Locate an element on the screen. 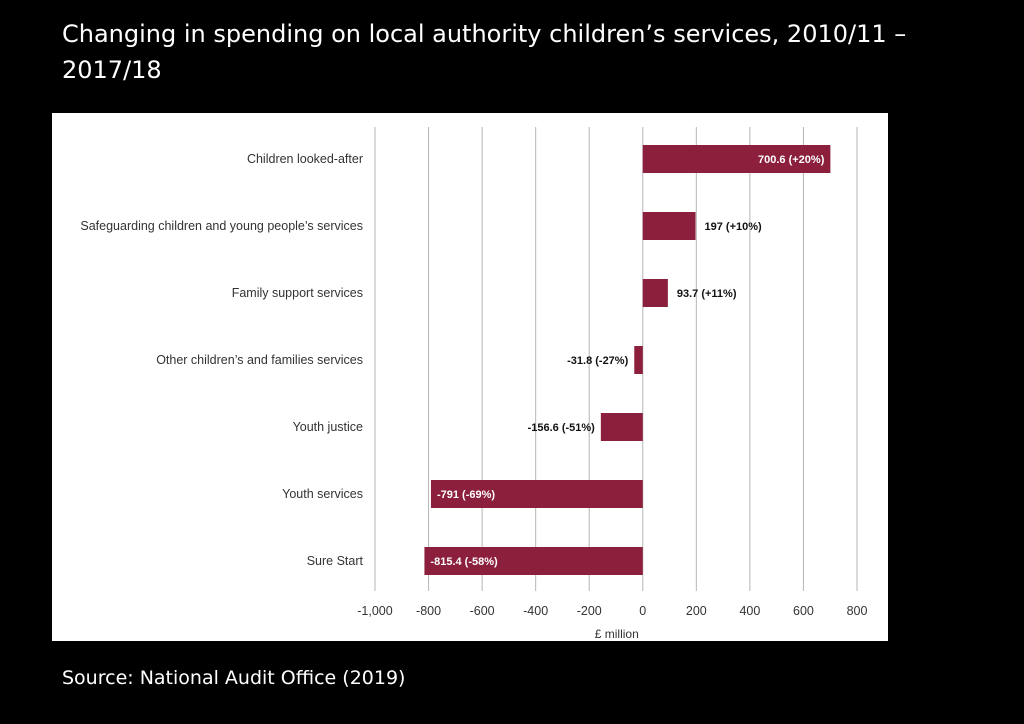  data-label: -156.6 (-51%) is located at coordinates (562, 428).